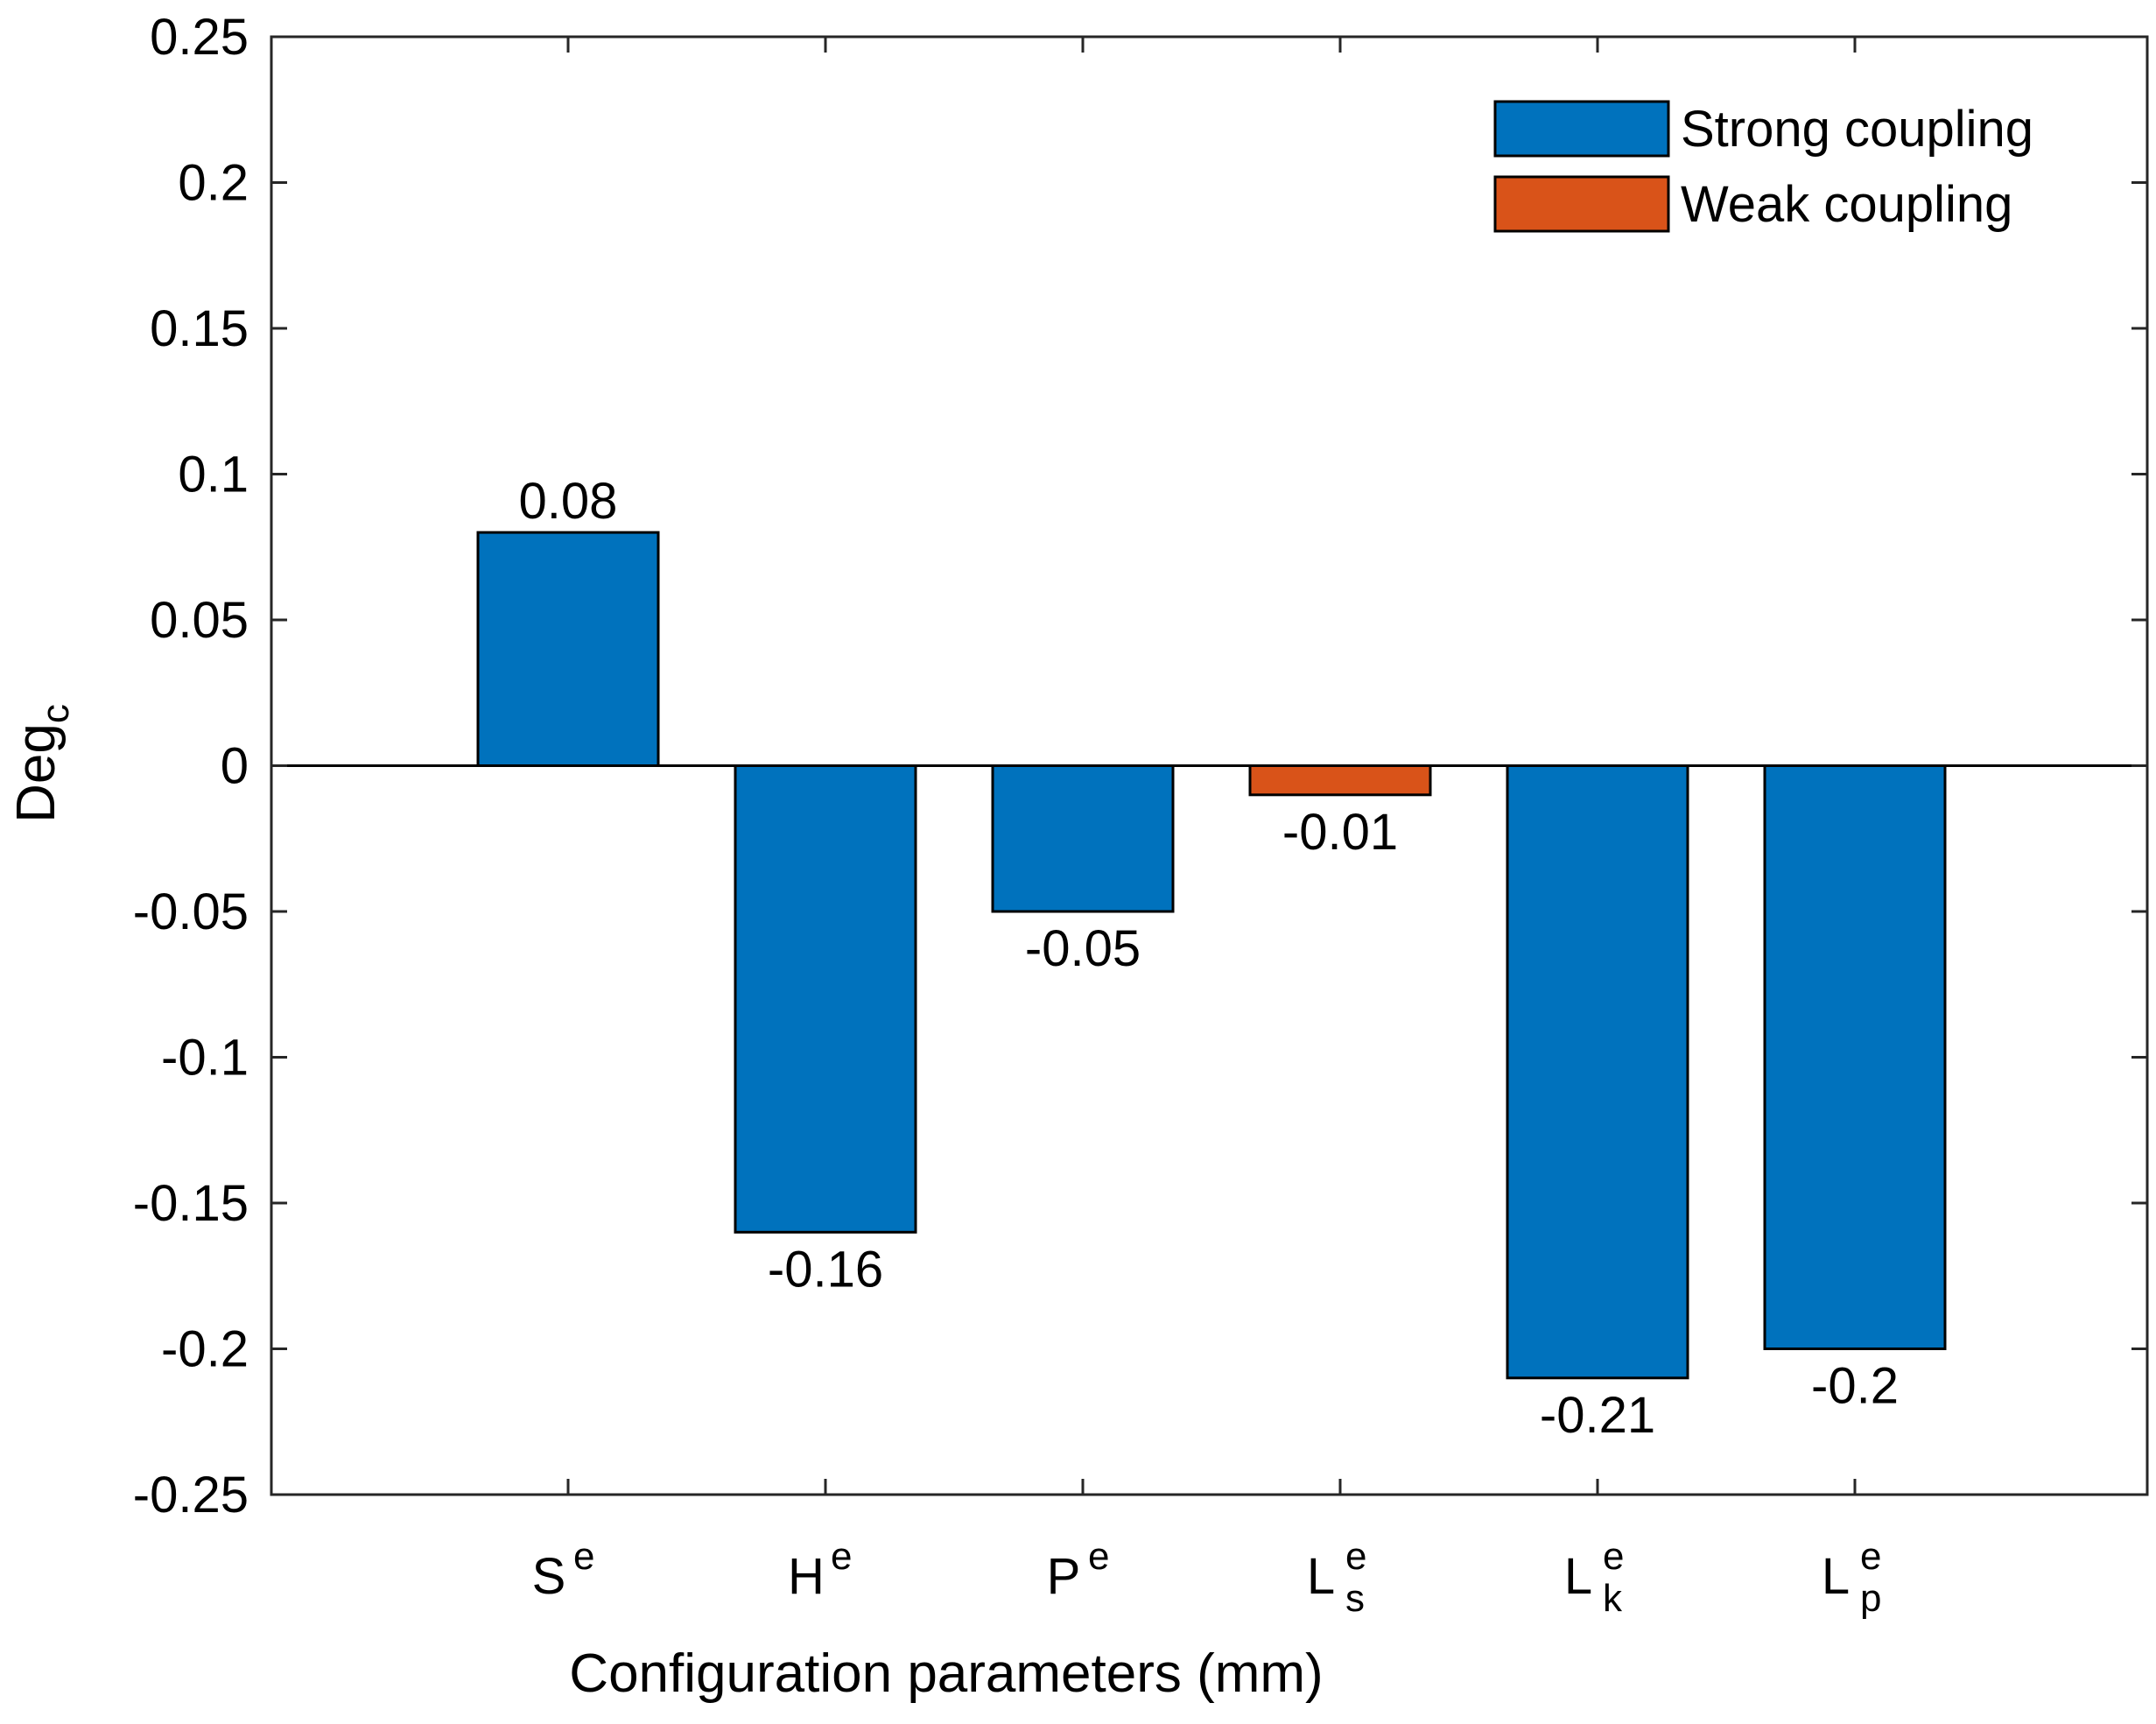 This screenshot has height=1724, width=2156. Describe the element at coordinates (205, 1350) in the screenshot. I see `y-tick-label: -0.2` at that location.